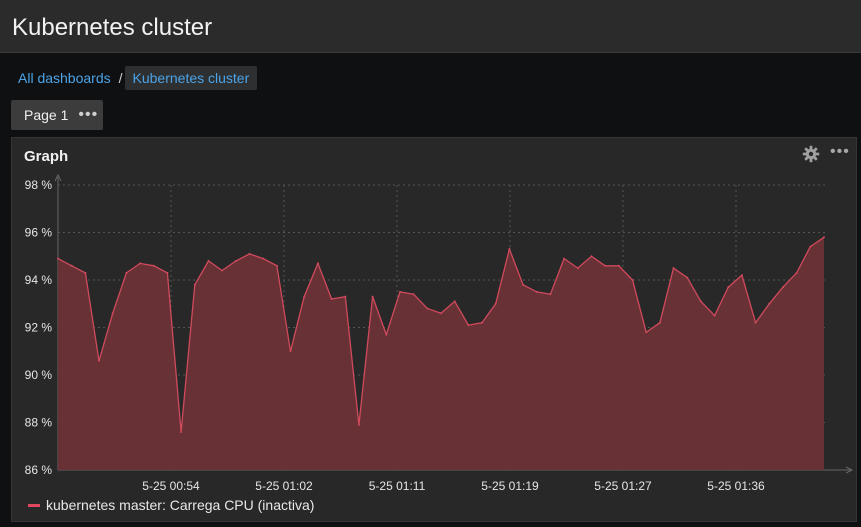 This screenshot has height=527, width=861. I want to click on x-tick-label: 5-25 01:02, so click(284, 486).